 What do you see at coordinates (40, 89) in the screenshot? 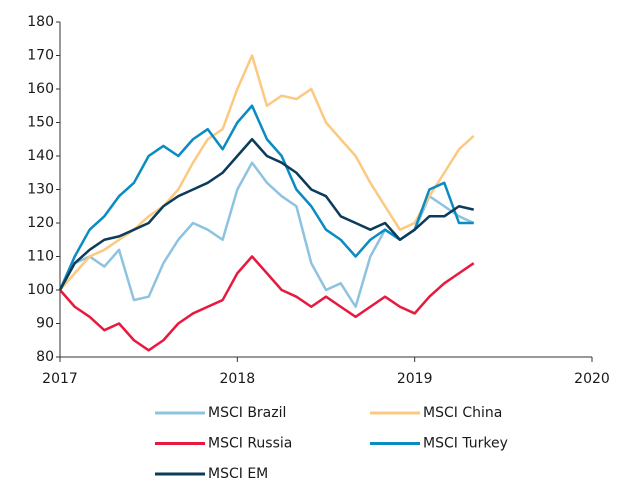
I see `y-tick-label: 160` at bounding box center [40, 89].